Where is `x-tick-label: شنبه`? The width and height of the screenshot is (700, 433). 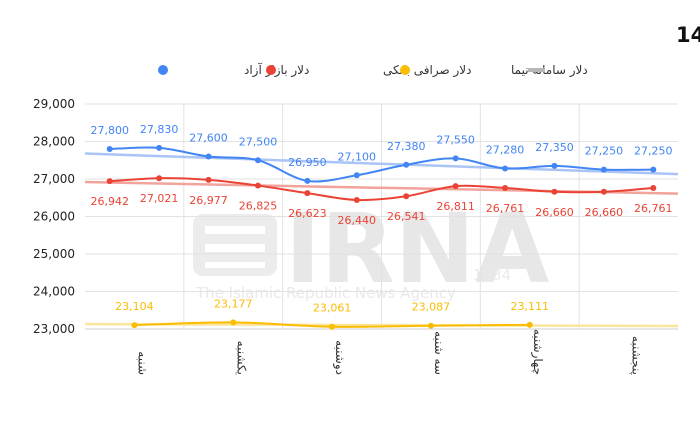 x-tick-label: شنبه is located at coordinates (142, 363).